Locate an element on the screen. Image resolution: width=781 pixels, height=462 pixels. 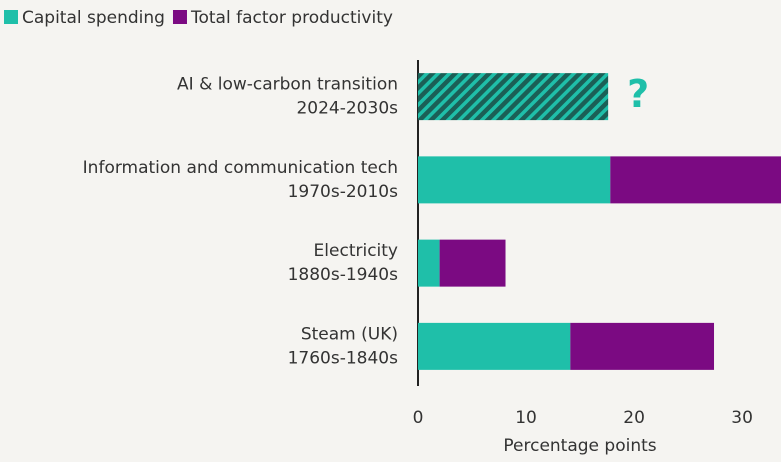
annotation: ? is located at coordinates (638, 94).